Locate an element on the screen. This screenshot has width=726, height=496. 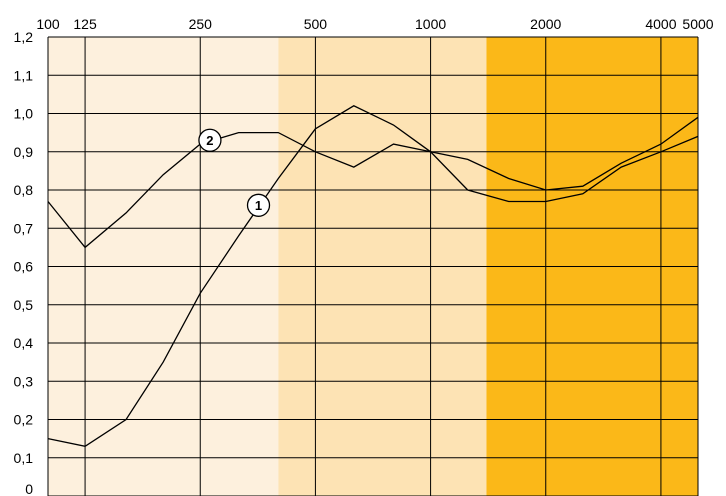
x-tick-label: 125 is located at coordinates (85, 24).